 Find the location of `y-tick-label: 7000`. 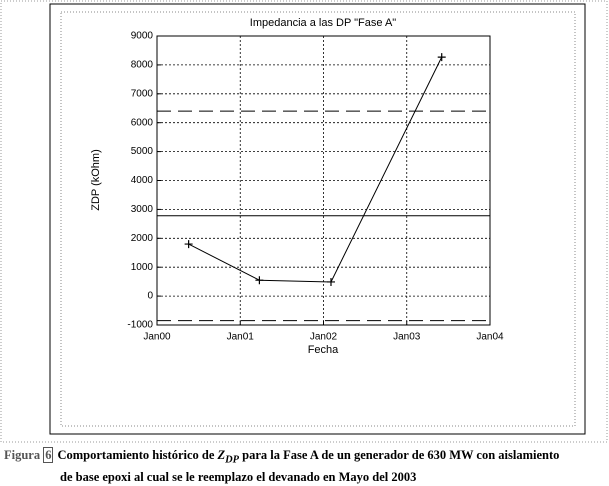

y-tick-label: 7000 is located at coordinates (142, 93).